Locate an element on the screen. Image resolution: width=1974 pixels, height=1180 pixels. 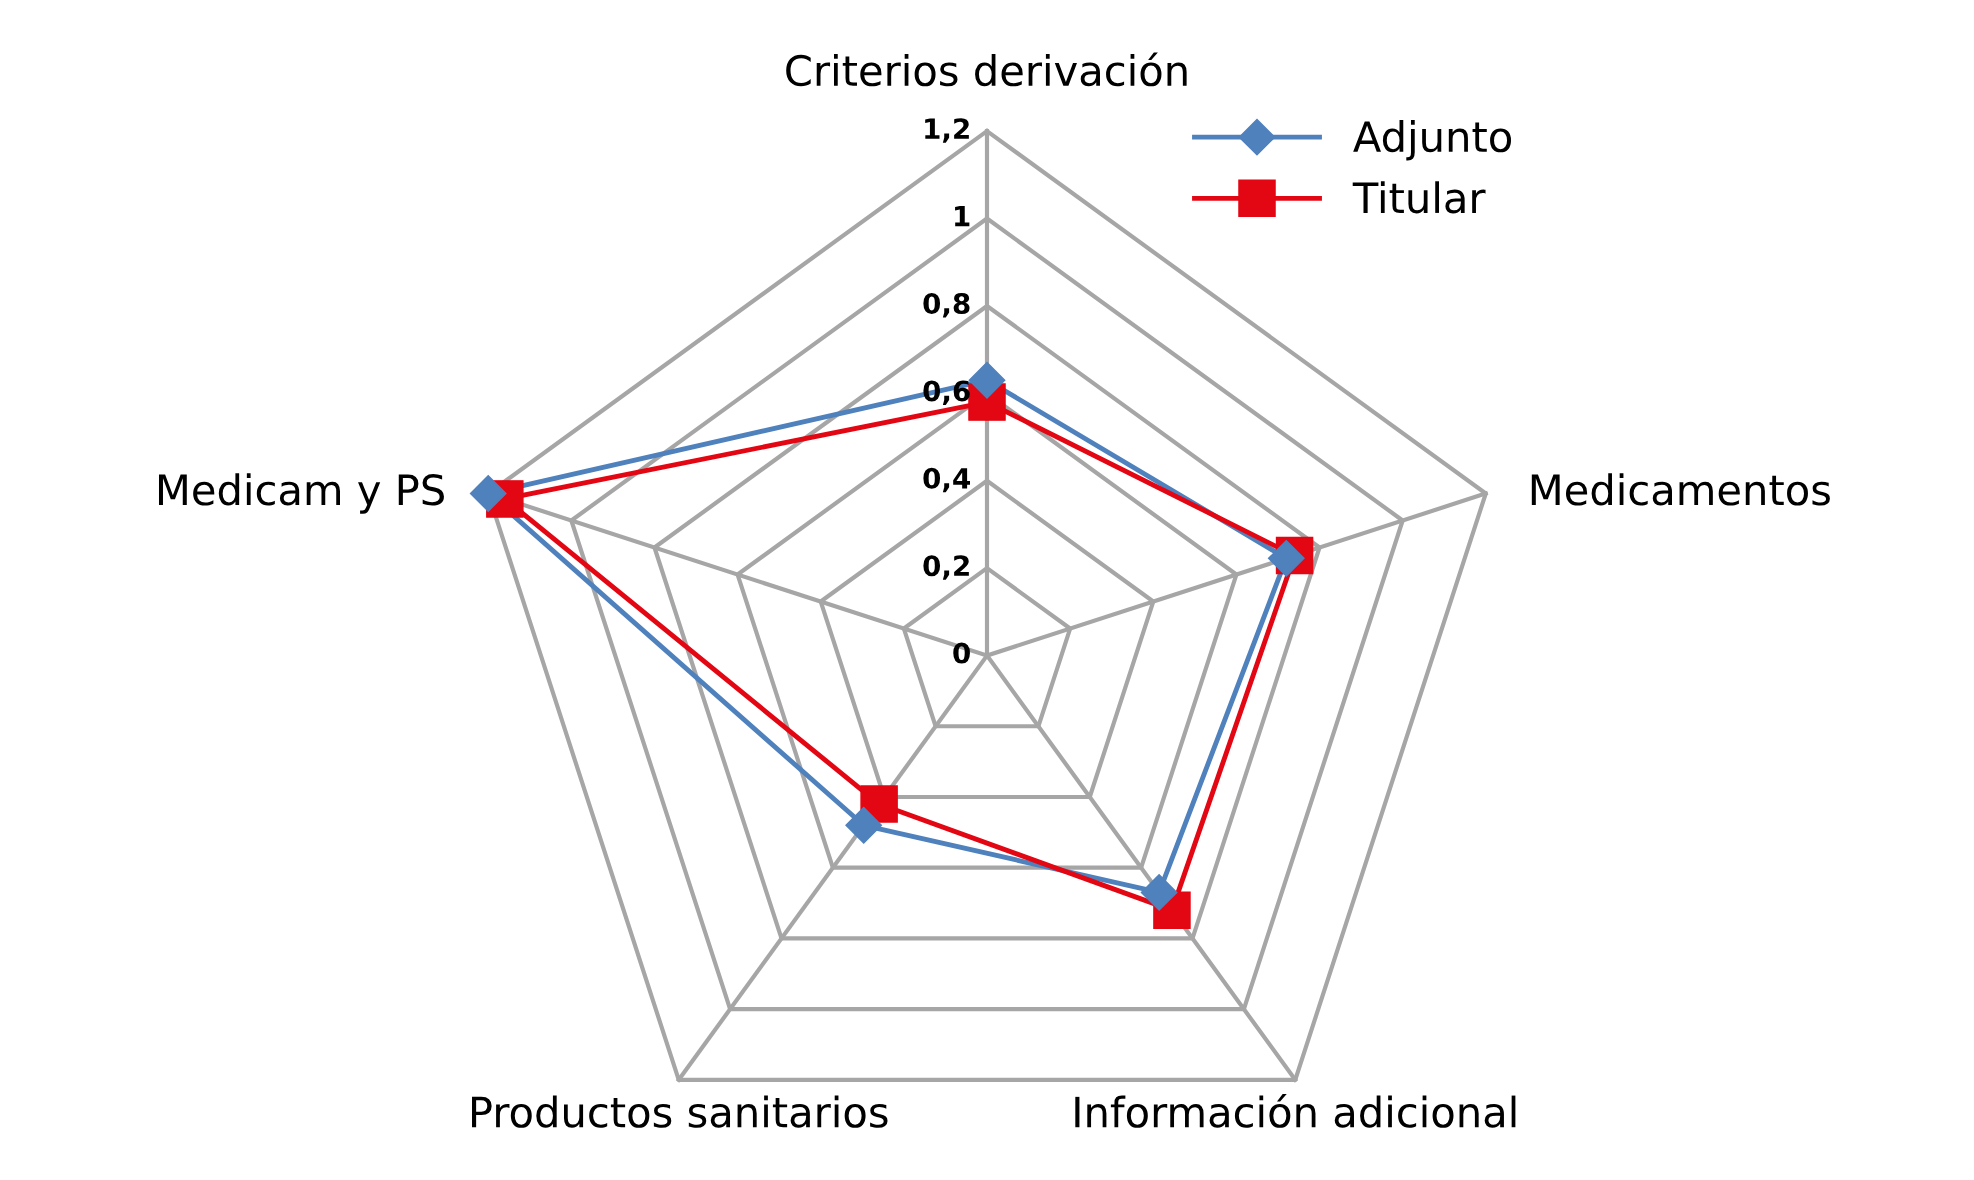
y-tick-label: 0 is located at coordinates (961, 653).